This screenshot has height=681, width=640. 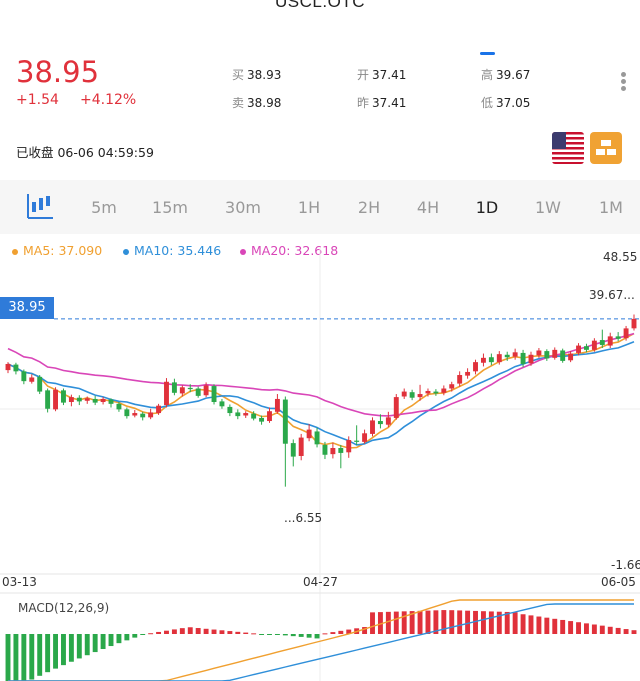 What do you see at coordinates (611, 207) in the screenshot?
I see `tab-1m: 1M` at bounding box center [611, 207].